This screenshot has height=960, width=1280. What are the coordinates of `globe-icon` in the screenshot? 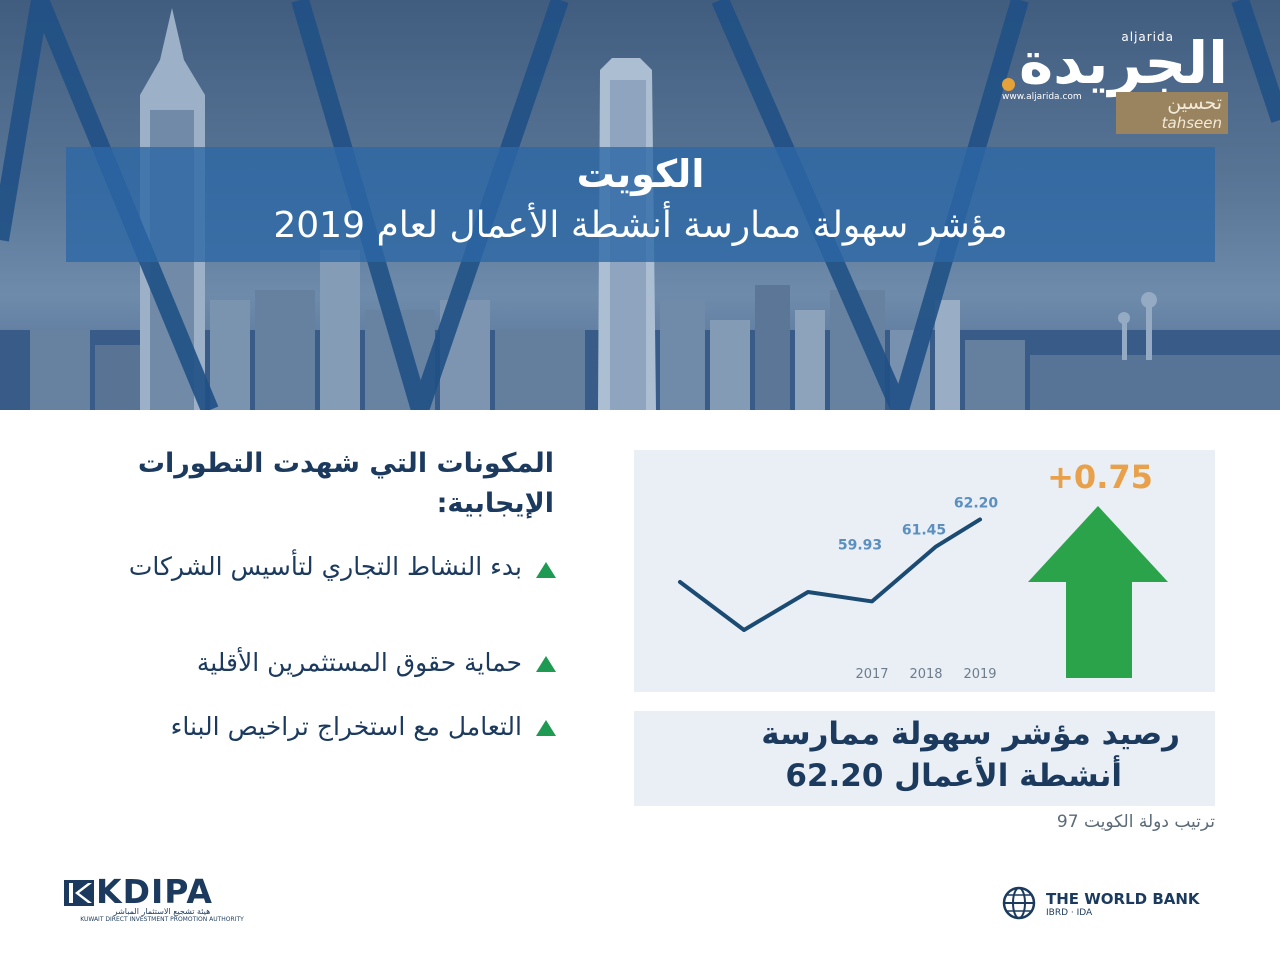 It's located at (1019, 903).